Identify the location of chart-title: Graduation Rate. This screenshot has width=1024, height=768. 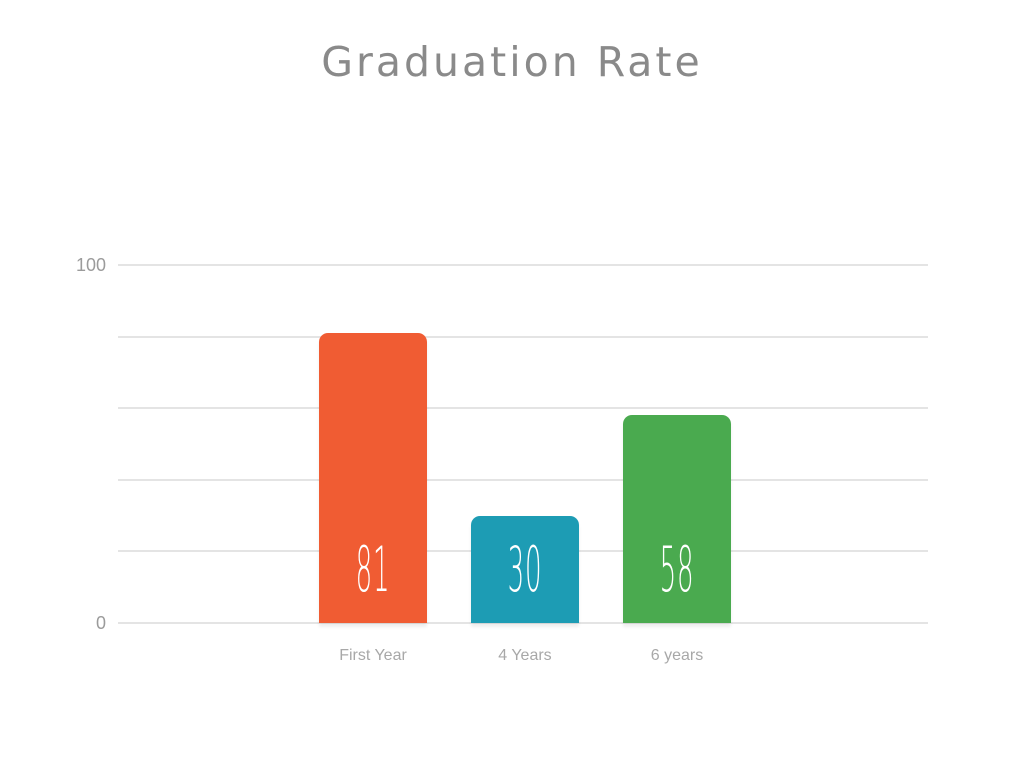
(512, 62).